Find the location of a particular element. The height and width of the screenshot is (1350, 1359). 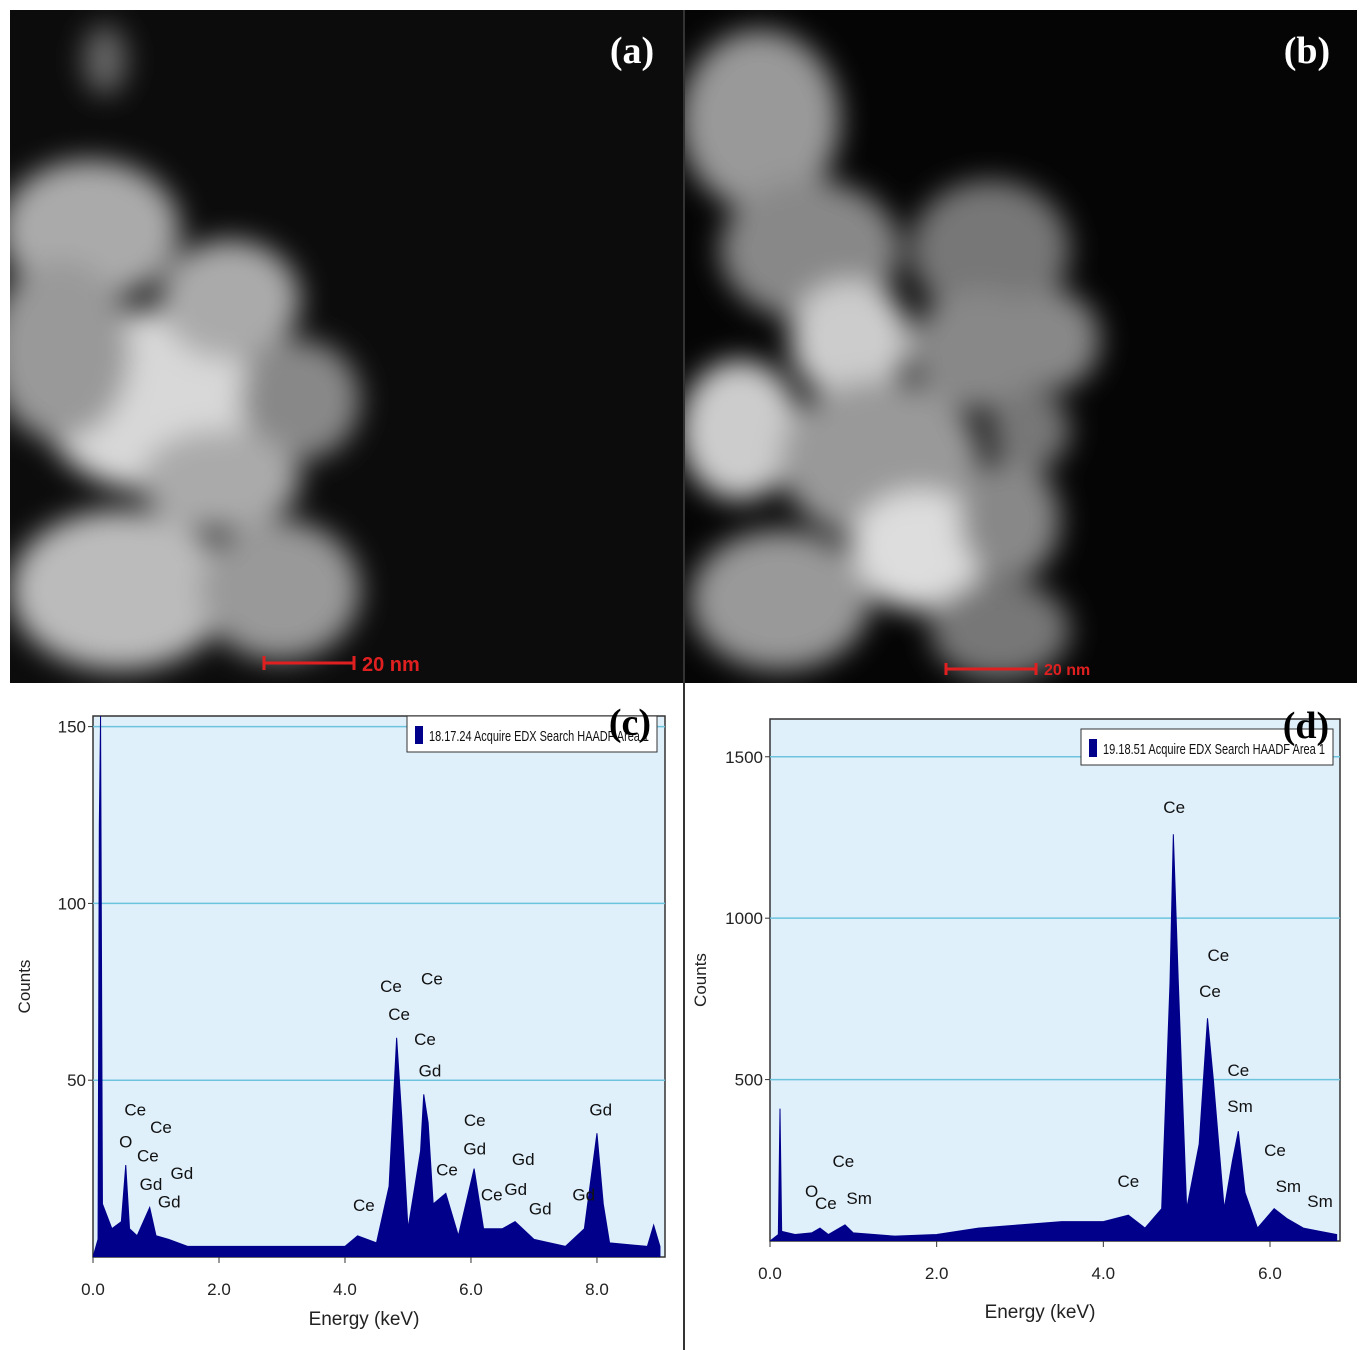

x-tick-label: 8.0 is located at coordinates (597, 1289).